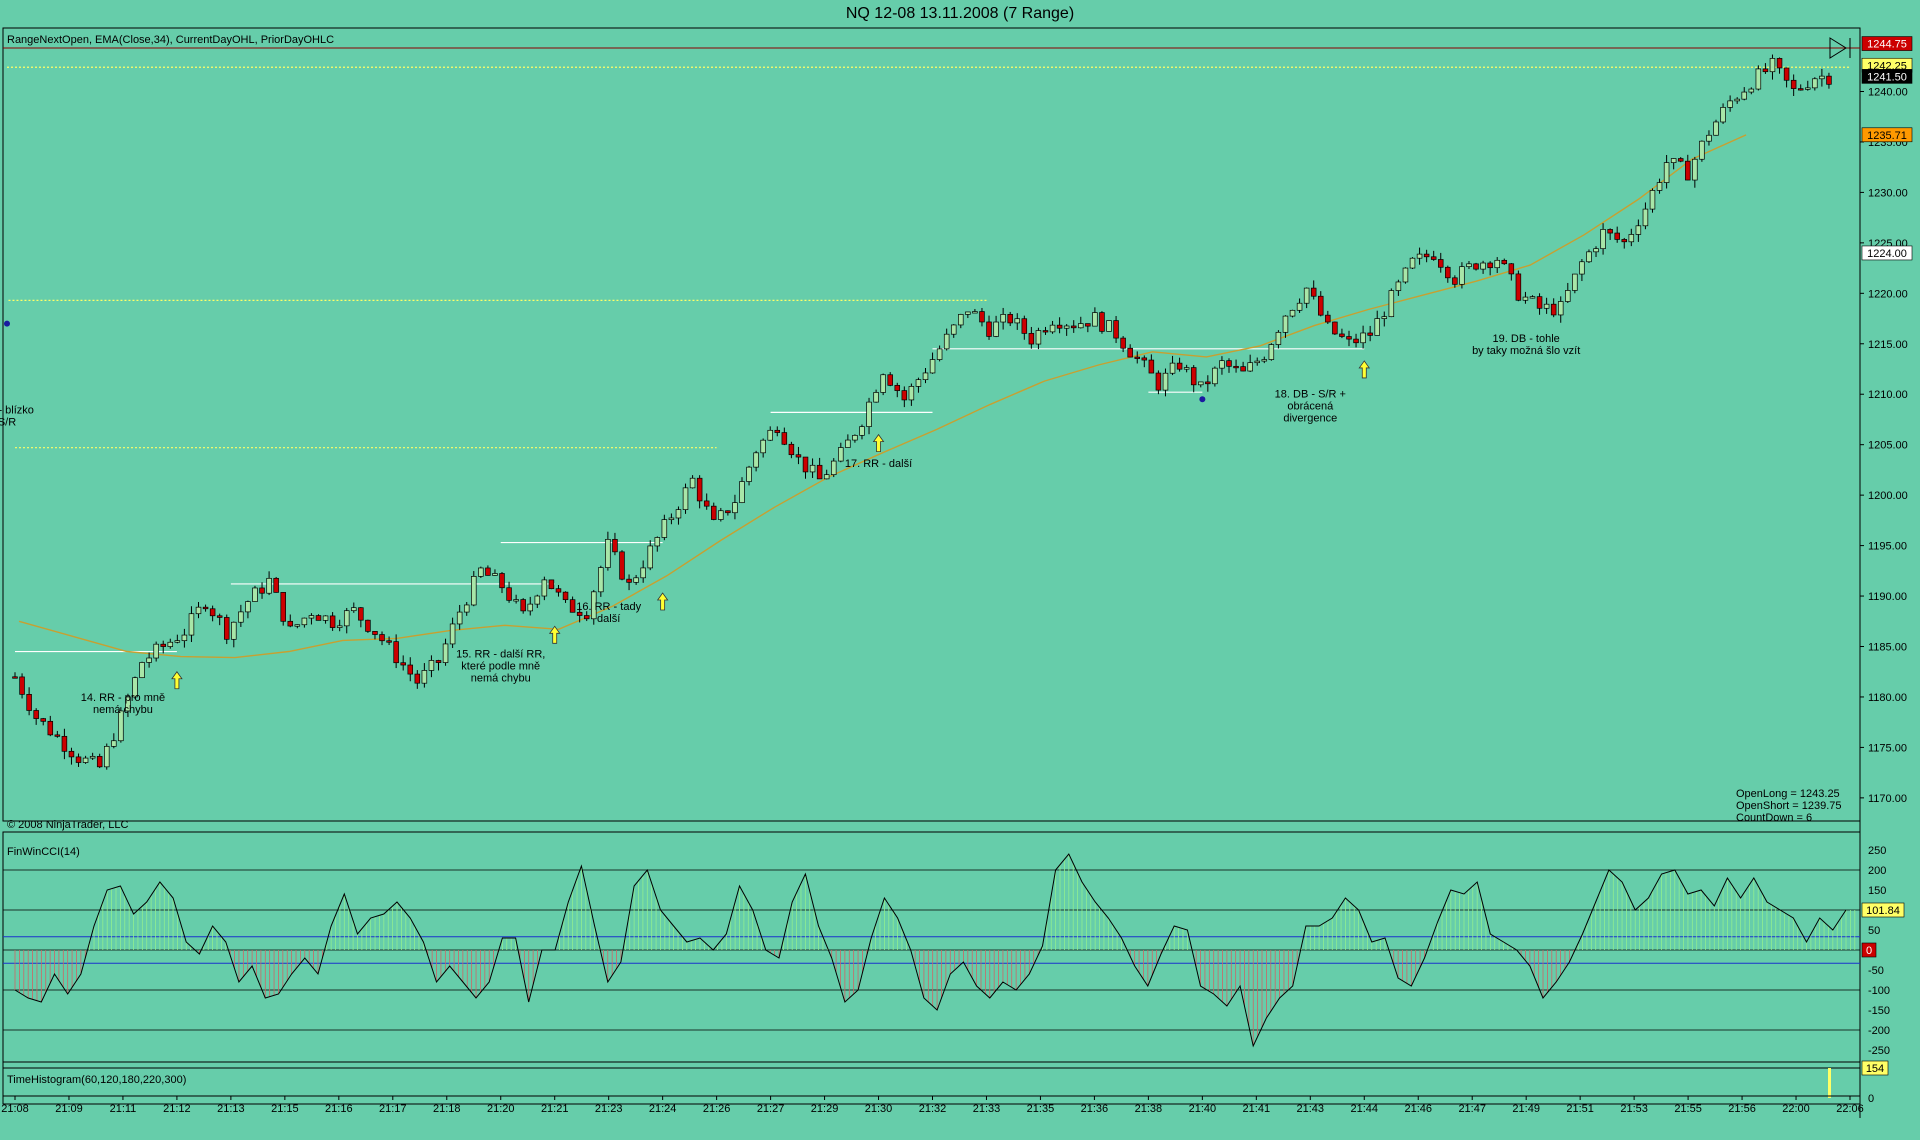  I want to click on info-open-short: OpenShort = 1239.75, so click(1789, 806).